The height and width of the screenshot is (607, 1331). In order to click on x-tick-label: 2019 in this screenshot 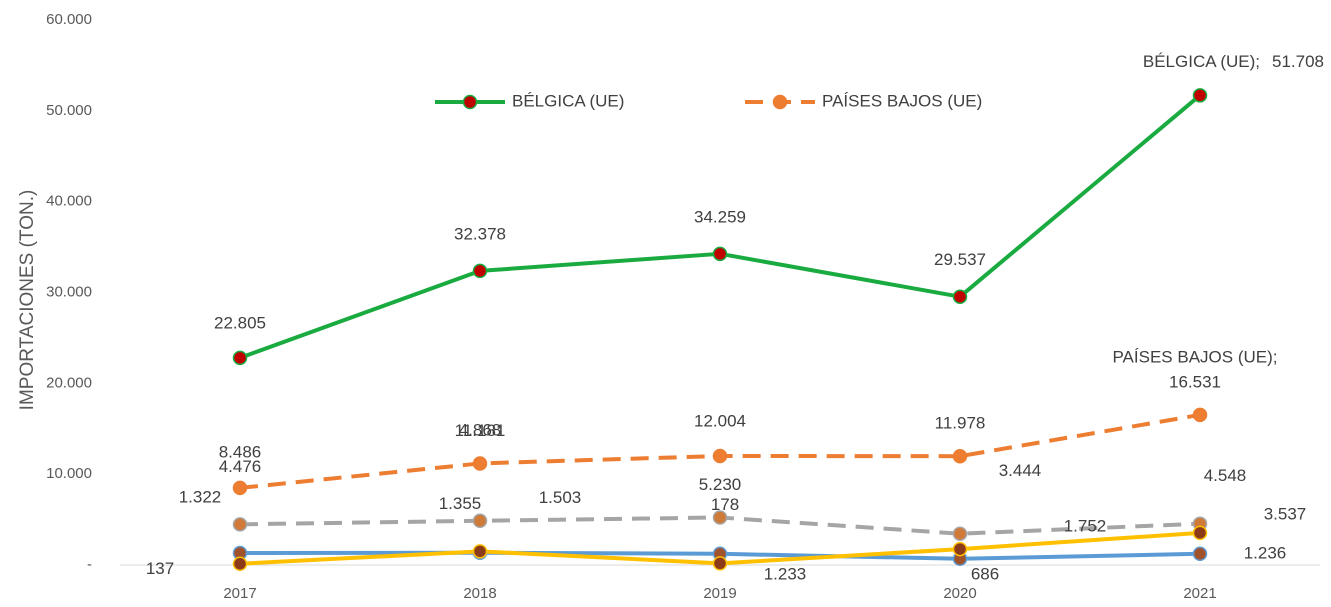, I will do `click(719, 593)`.